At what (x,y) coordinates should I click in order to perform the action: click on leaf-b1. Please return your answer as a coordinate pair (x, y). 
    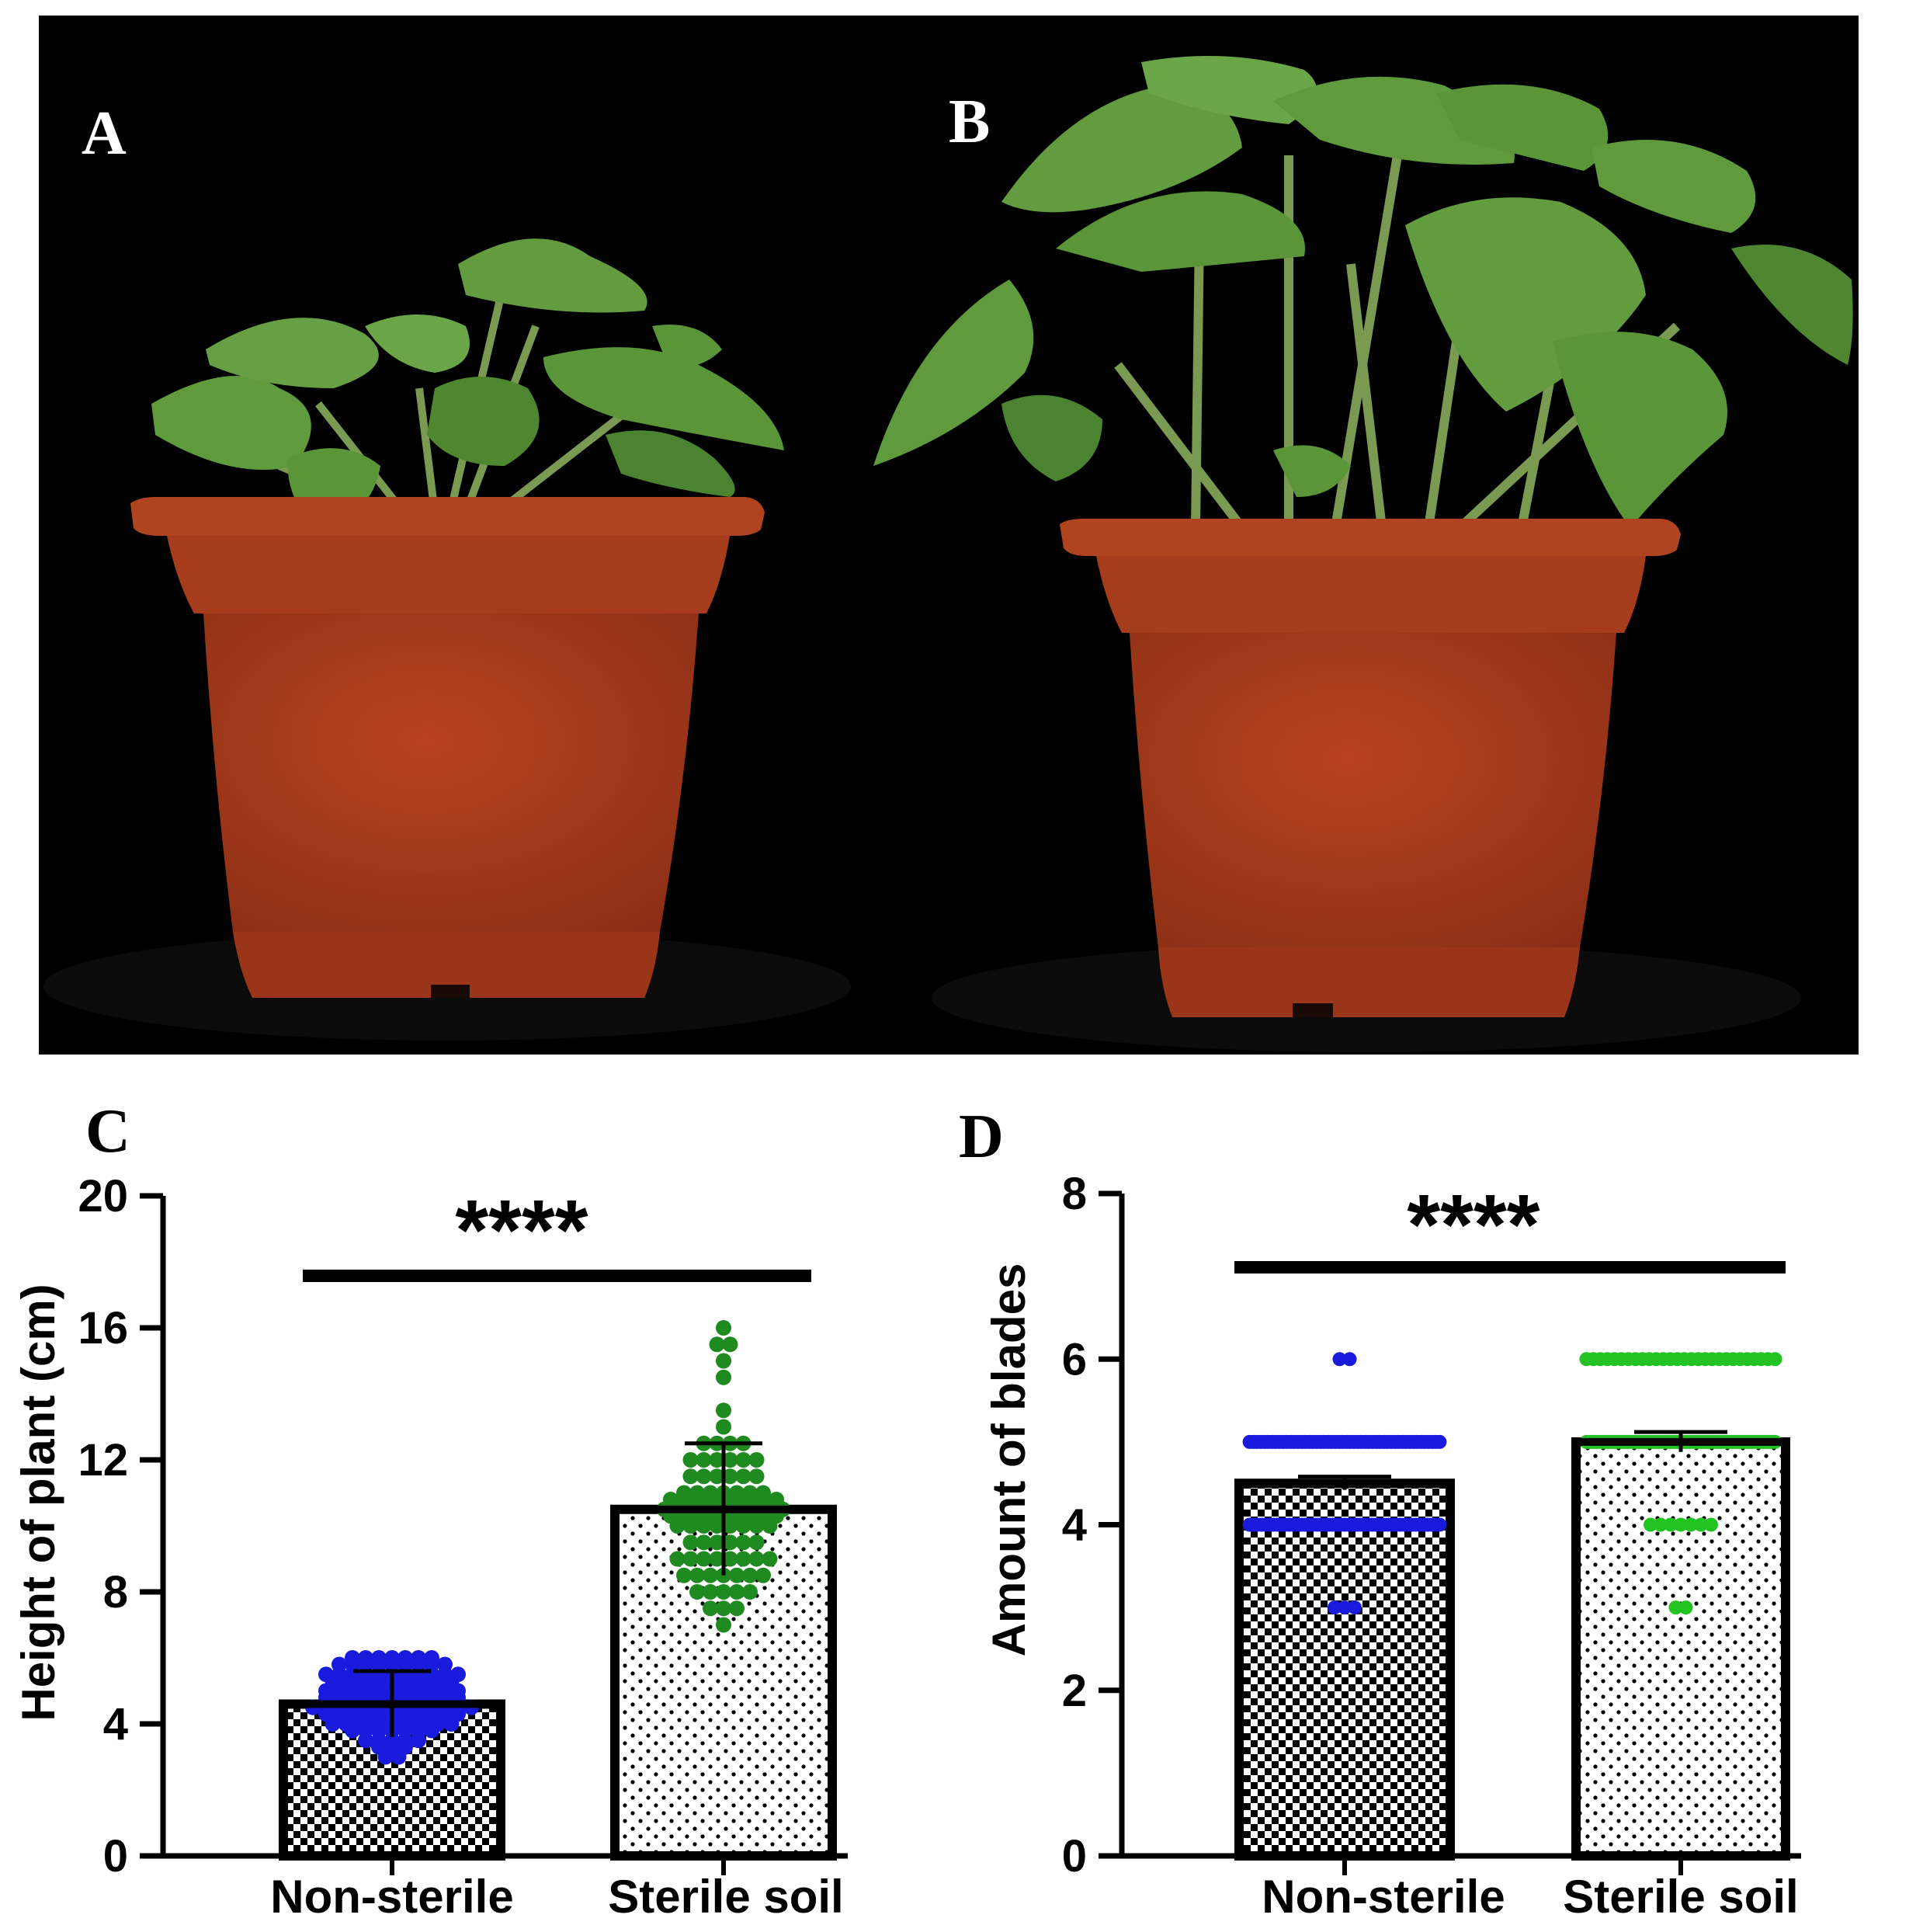
    Looking at the image, I should click on (953, 373).